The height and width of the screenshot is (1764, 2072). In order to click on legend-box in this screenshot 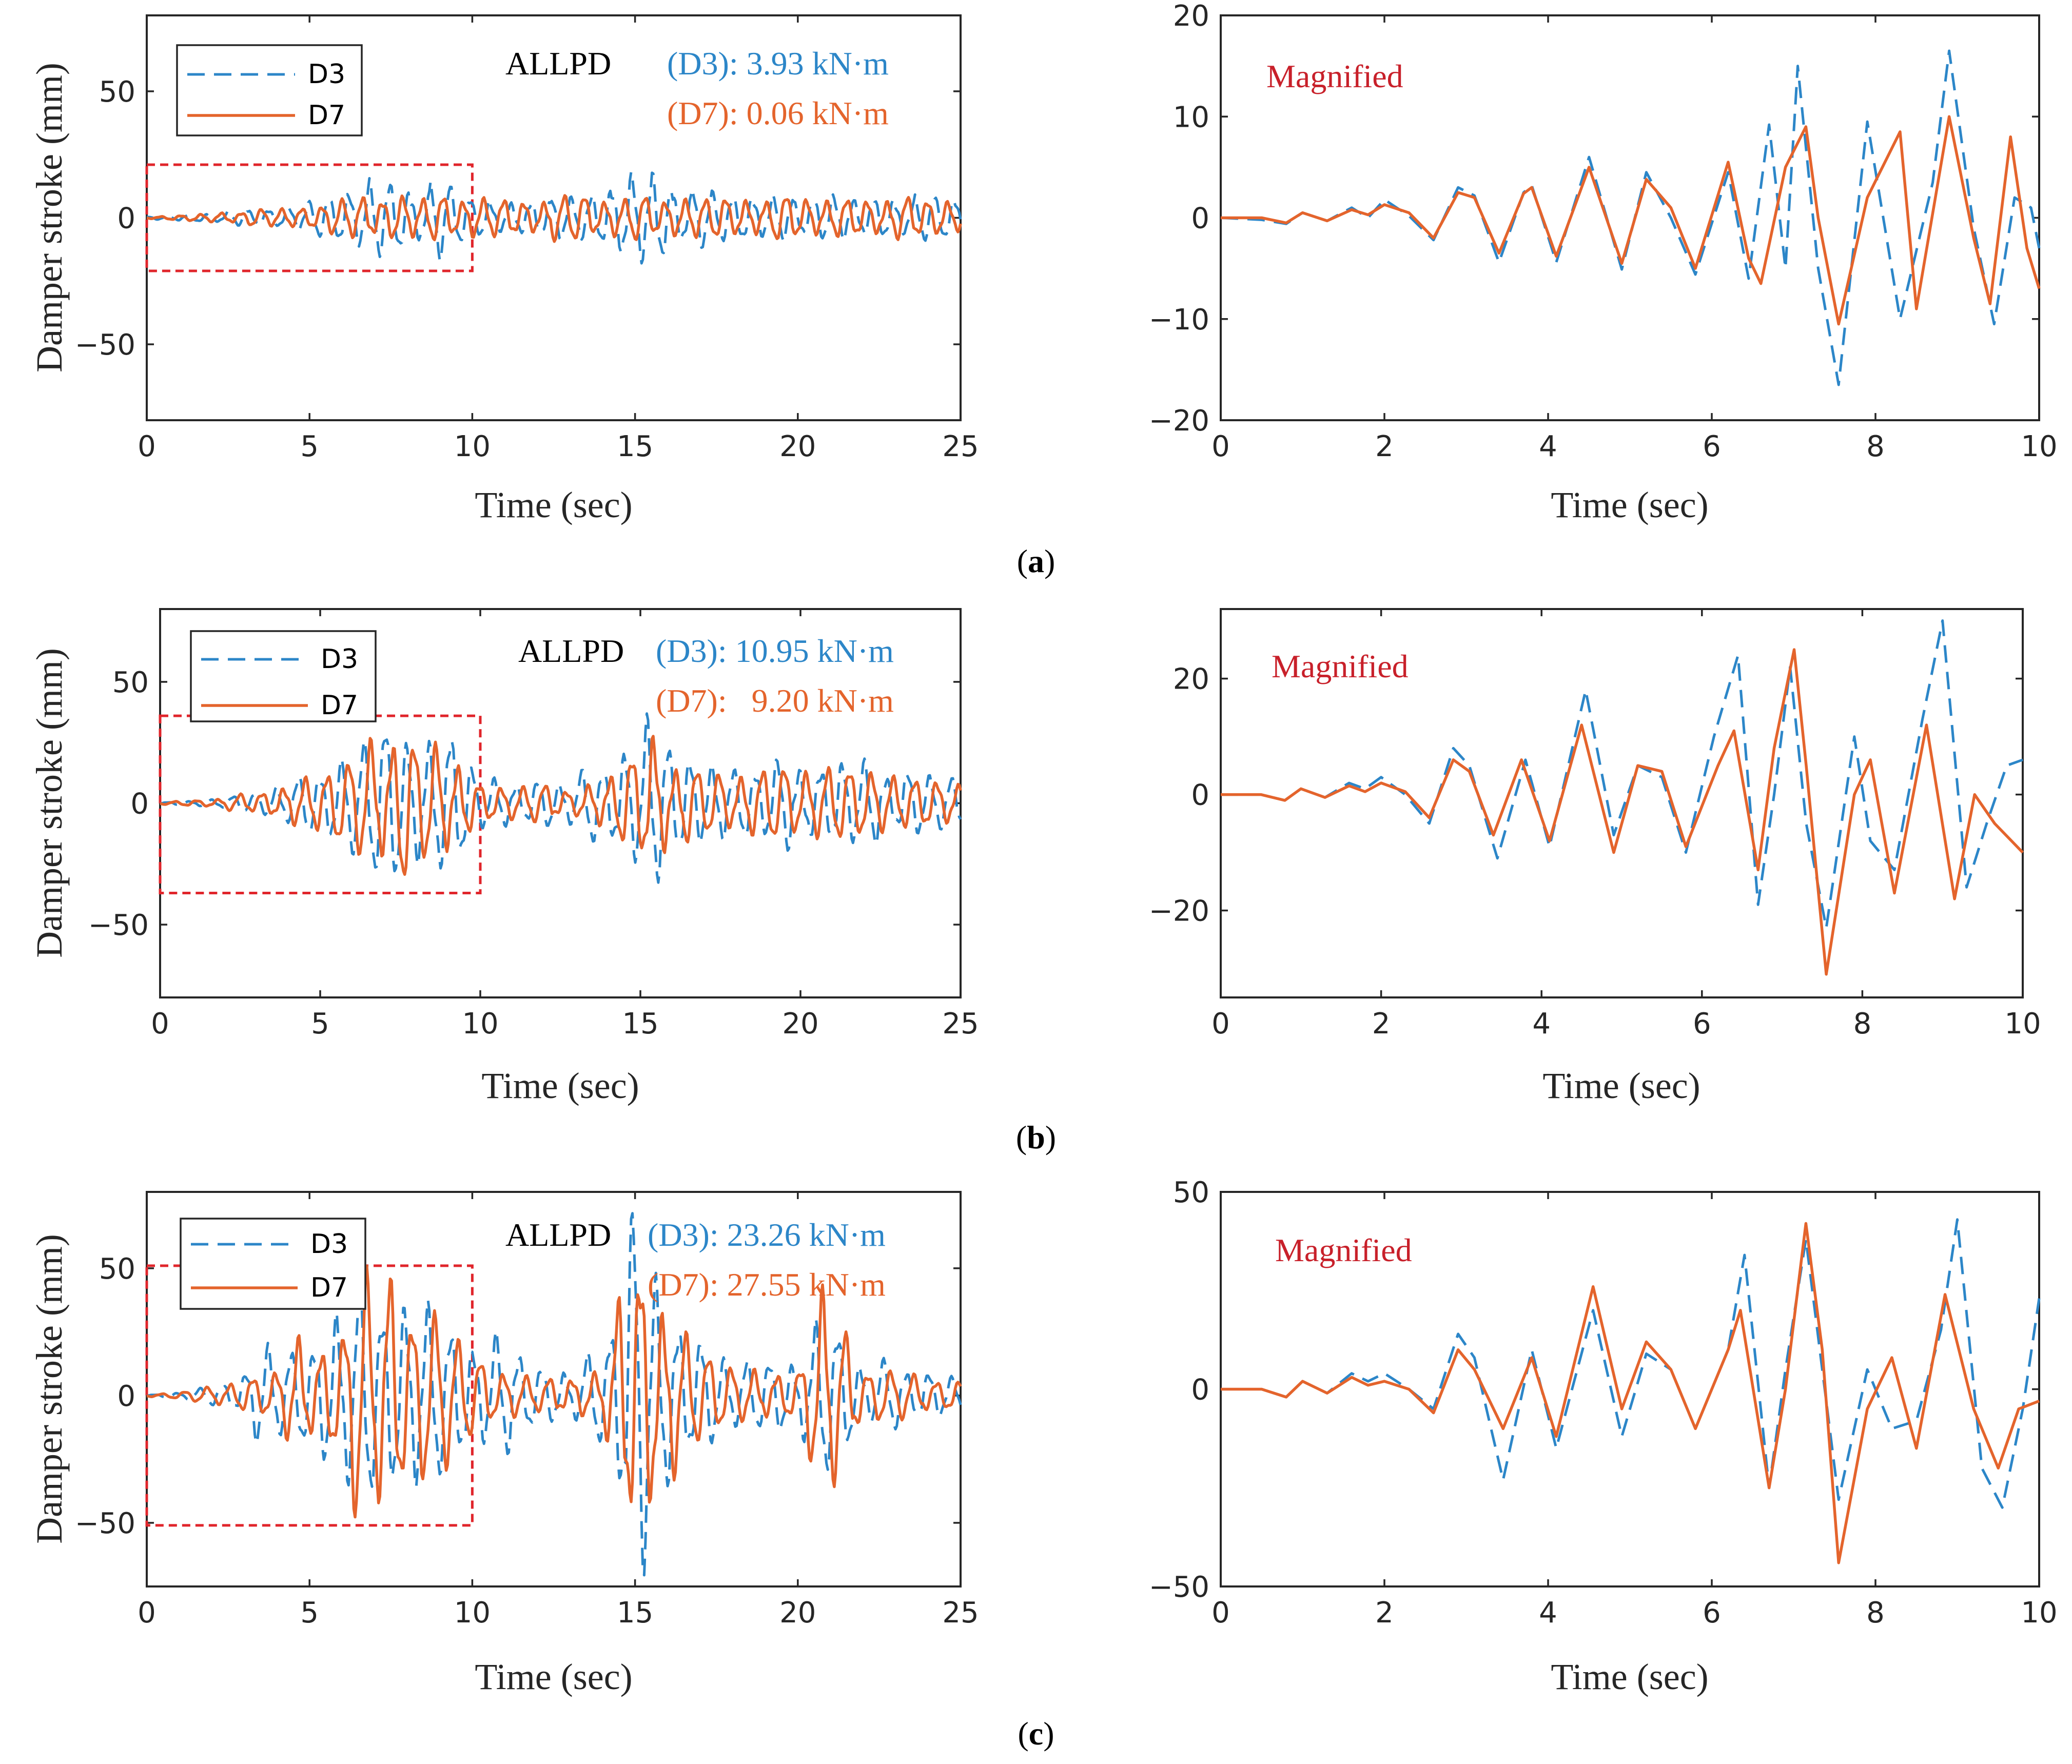, I will do `click(273, 1264)`.